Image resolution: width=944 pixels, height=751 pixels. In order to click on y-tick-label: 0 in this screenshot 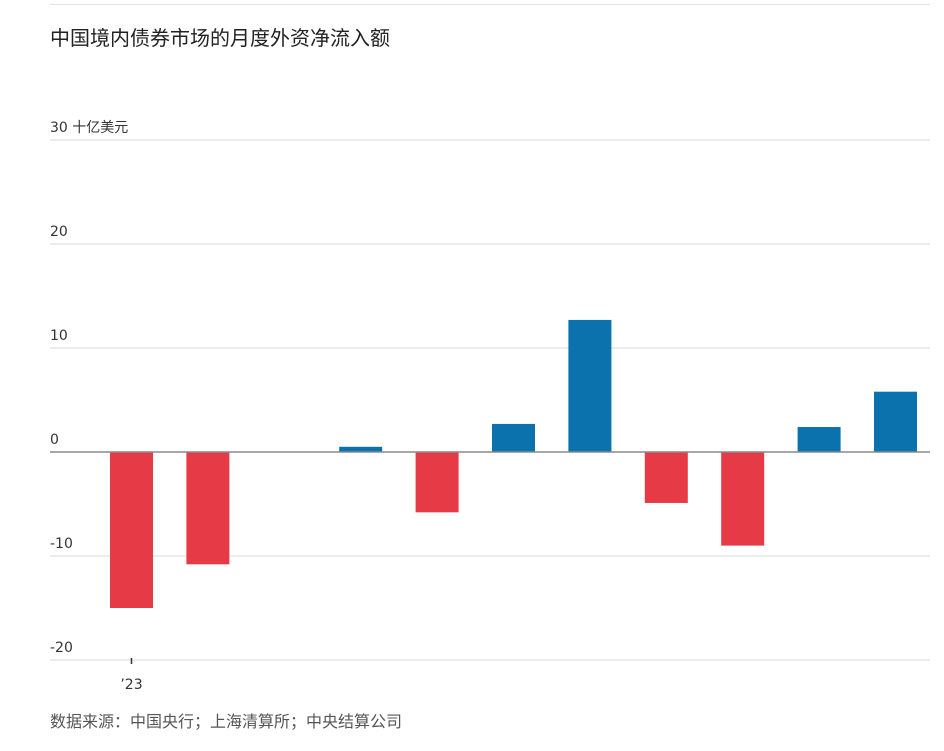, I will do `click(54, 440)`.